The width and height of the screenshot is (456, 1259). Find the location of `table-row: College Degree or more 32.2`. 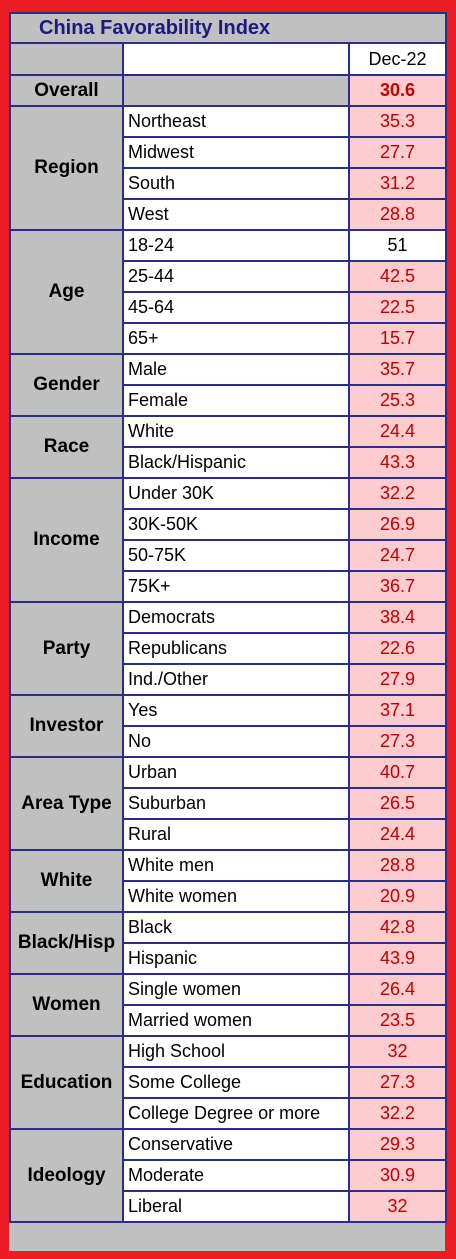

table-row: College Degree or more 32.2 is located at coordinates (229, 1113).